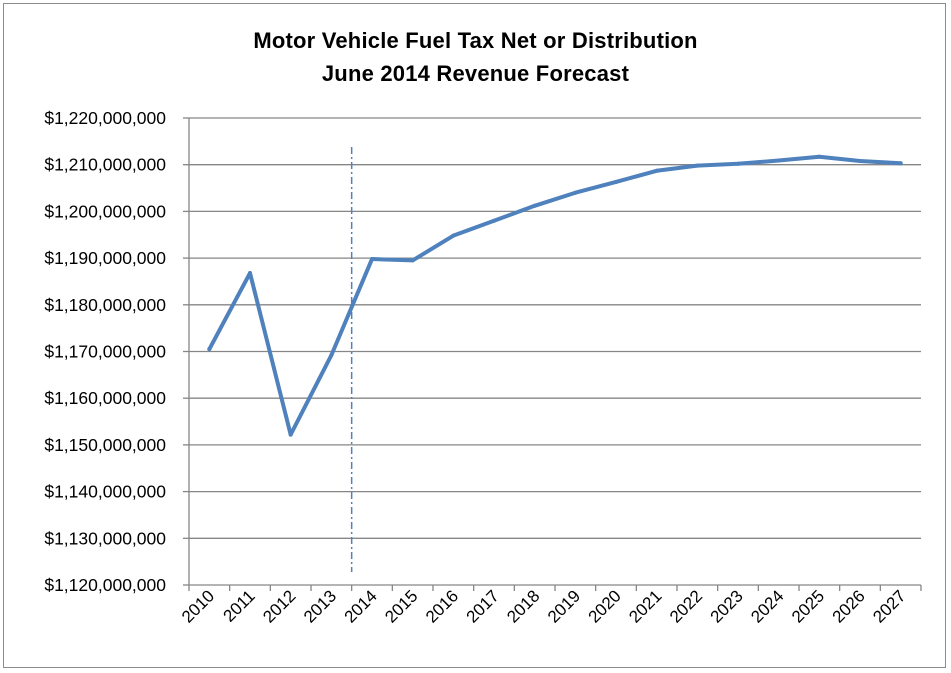  What do you see at coordinates (849, 606) in the screenshot?
I see `x-tick-label: 2026` at bounding box center [849, 606].